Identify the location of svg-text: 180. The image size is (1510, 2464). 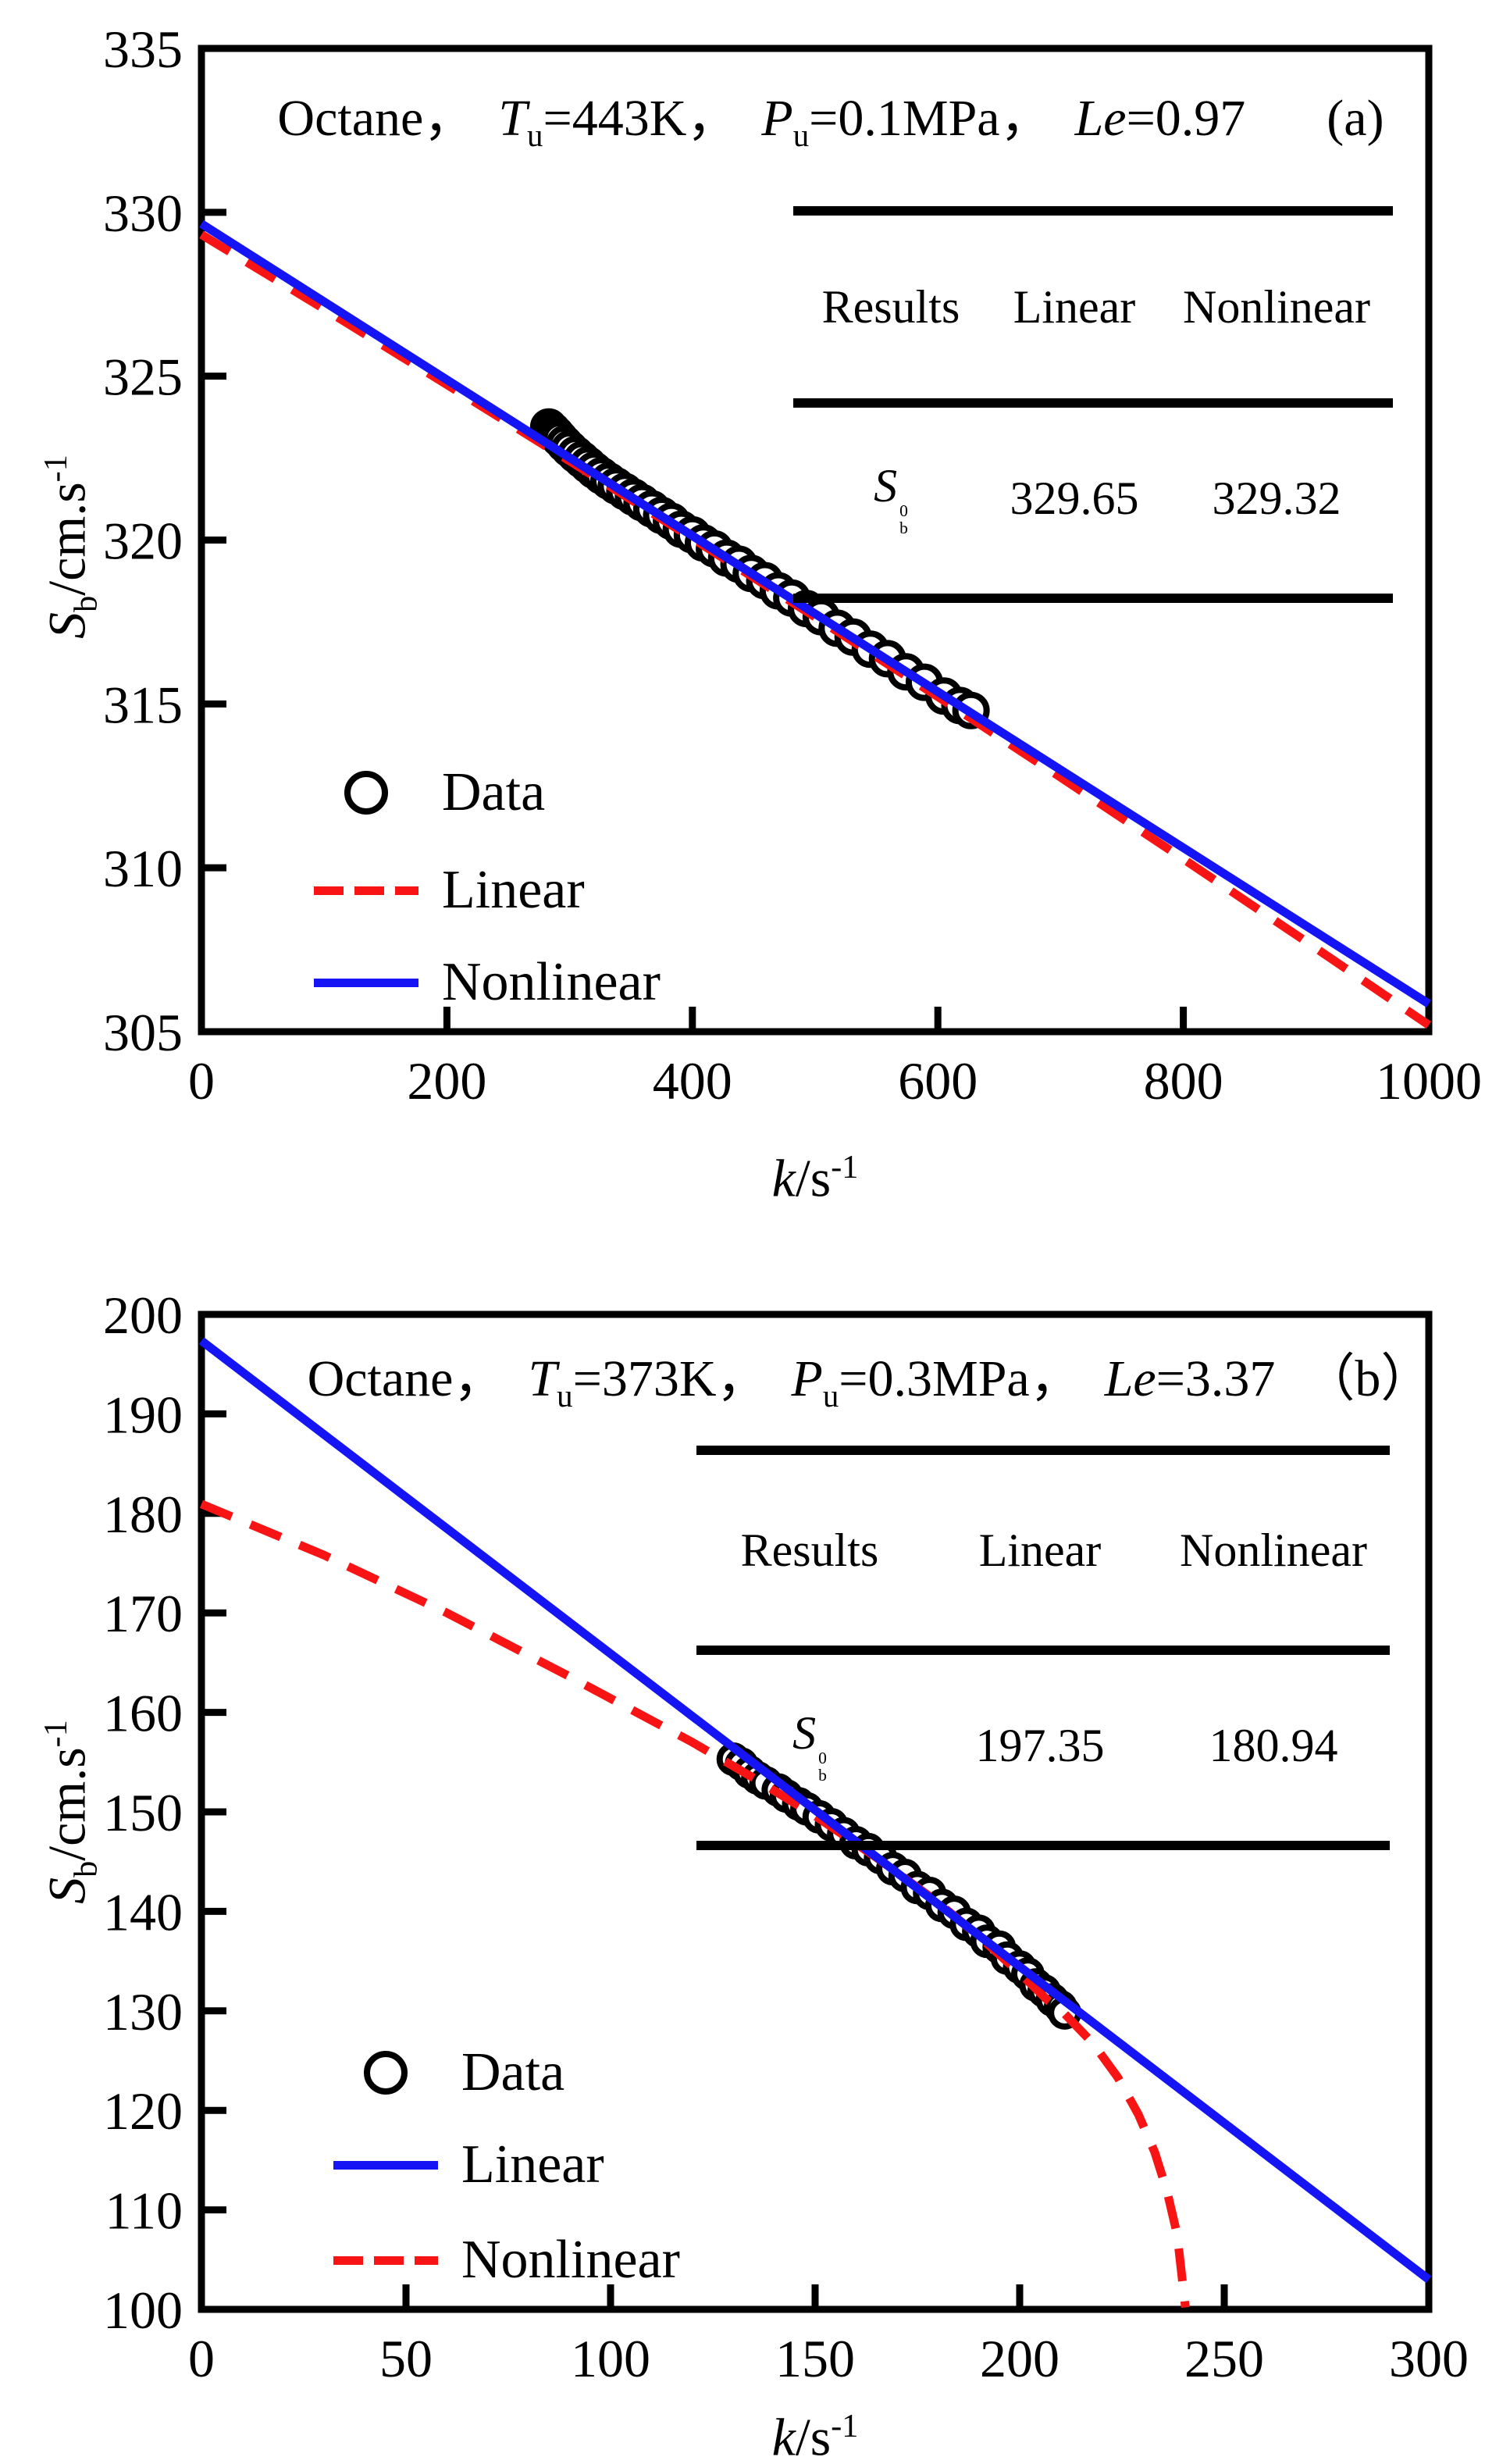
(143, 1514).